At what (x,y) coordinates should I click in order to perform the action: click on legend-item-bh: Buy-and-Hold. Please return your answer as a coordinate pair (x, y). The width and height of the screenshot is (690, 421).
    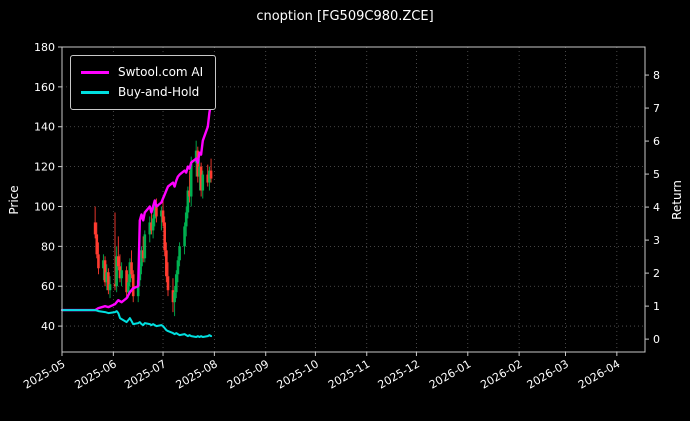
    Looking at the image, I should click on (142, 92).